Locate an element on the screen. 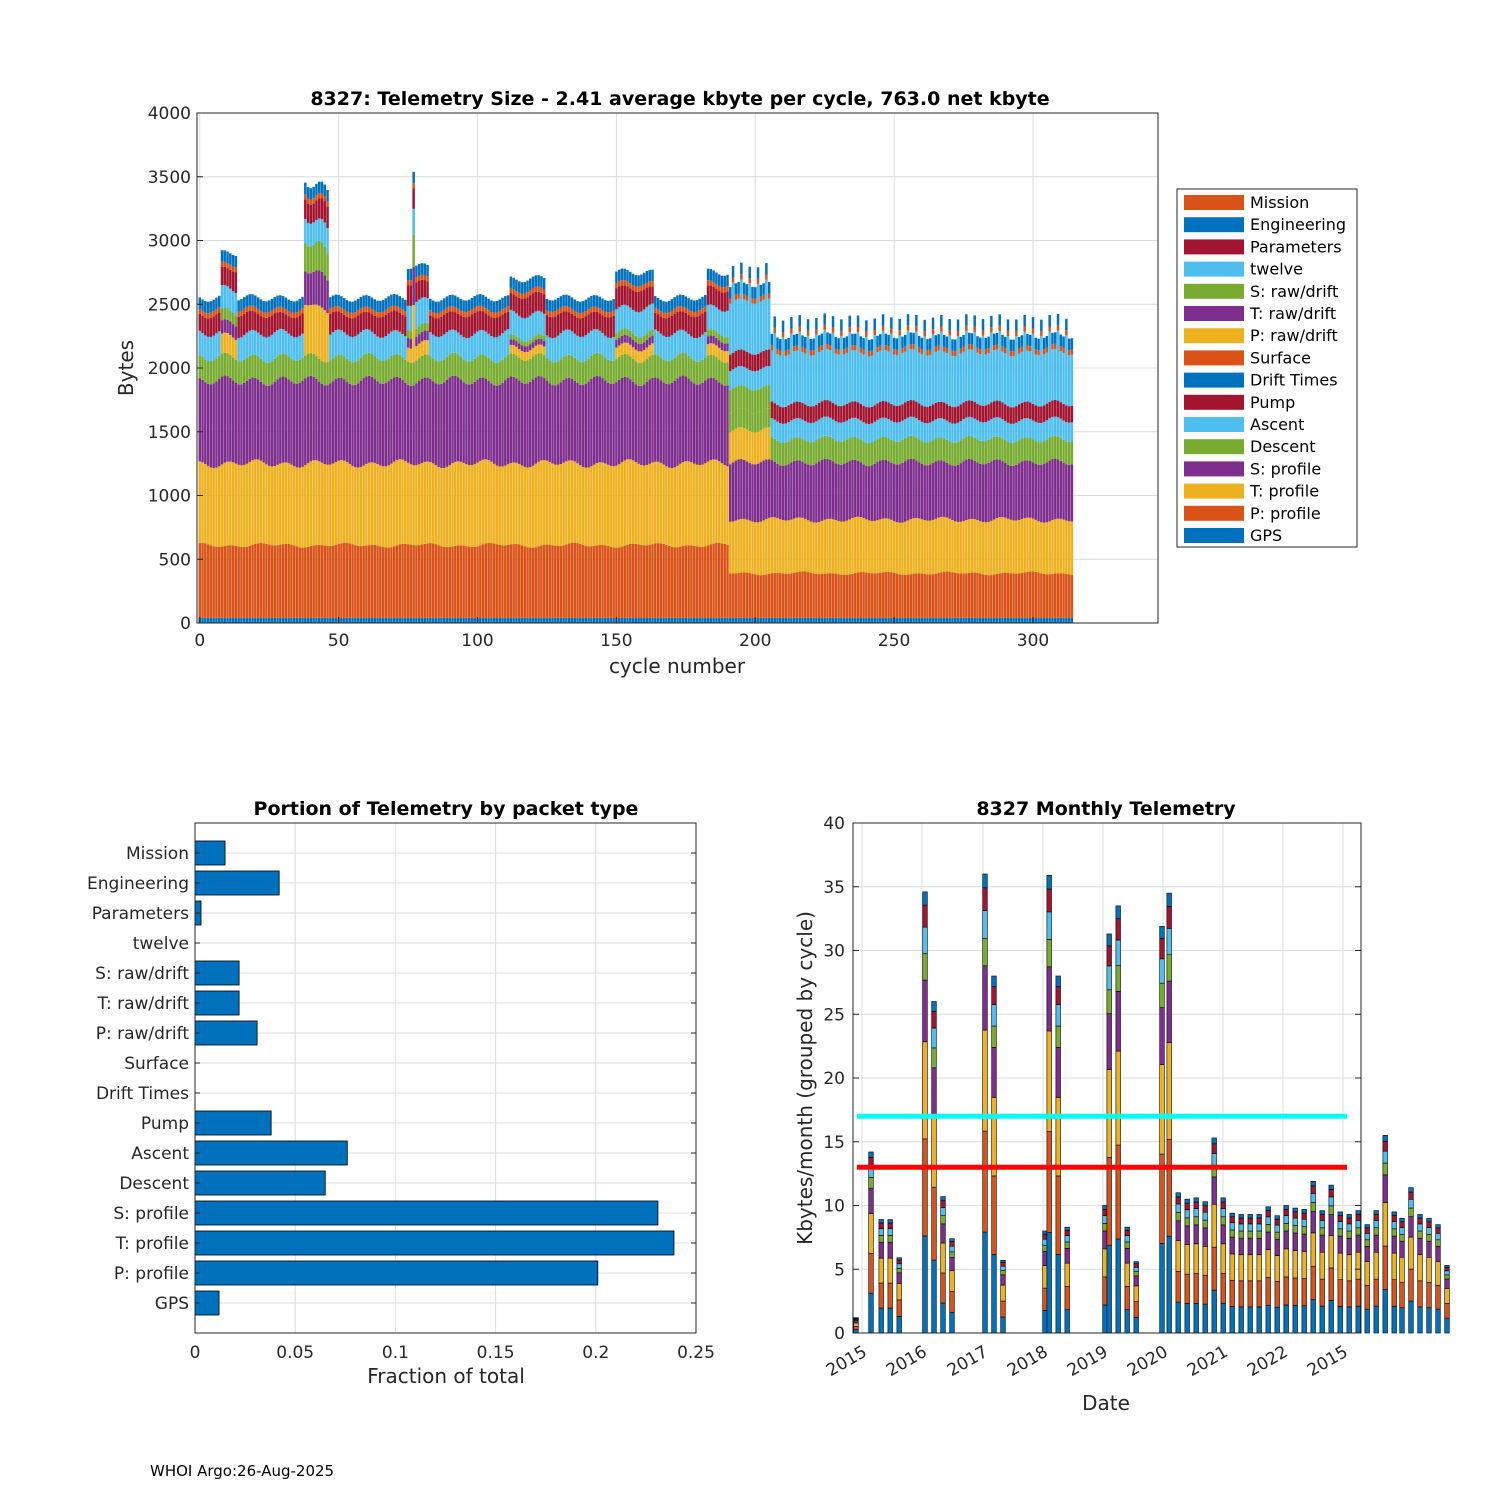 The width and height of the screenshot is (1500, 1500). x-tick-label: 300 is located at coordinates (1033, 641).